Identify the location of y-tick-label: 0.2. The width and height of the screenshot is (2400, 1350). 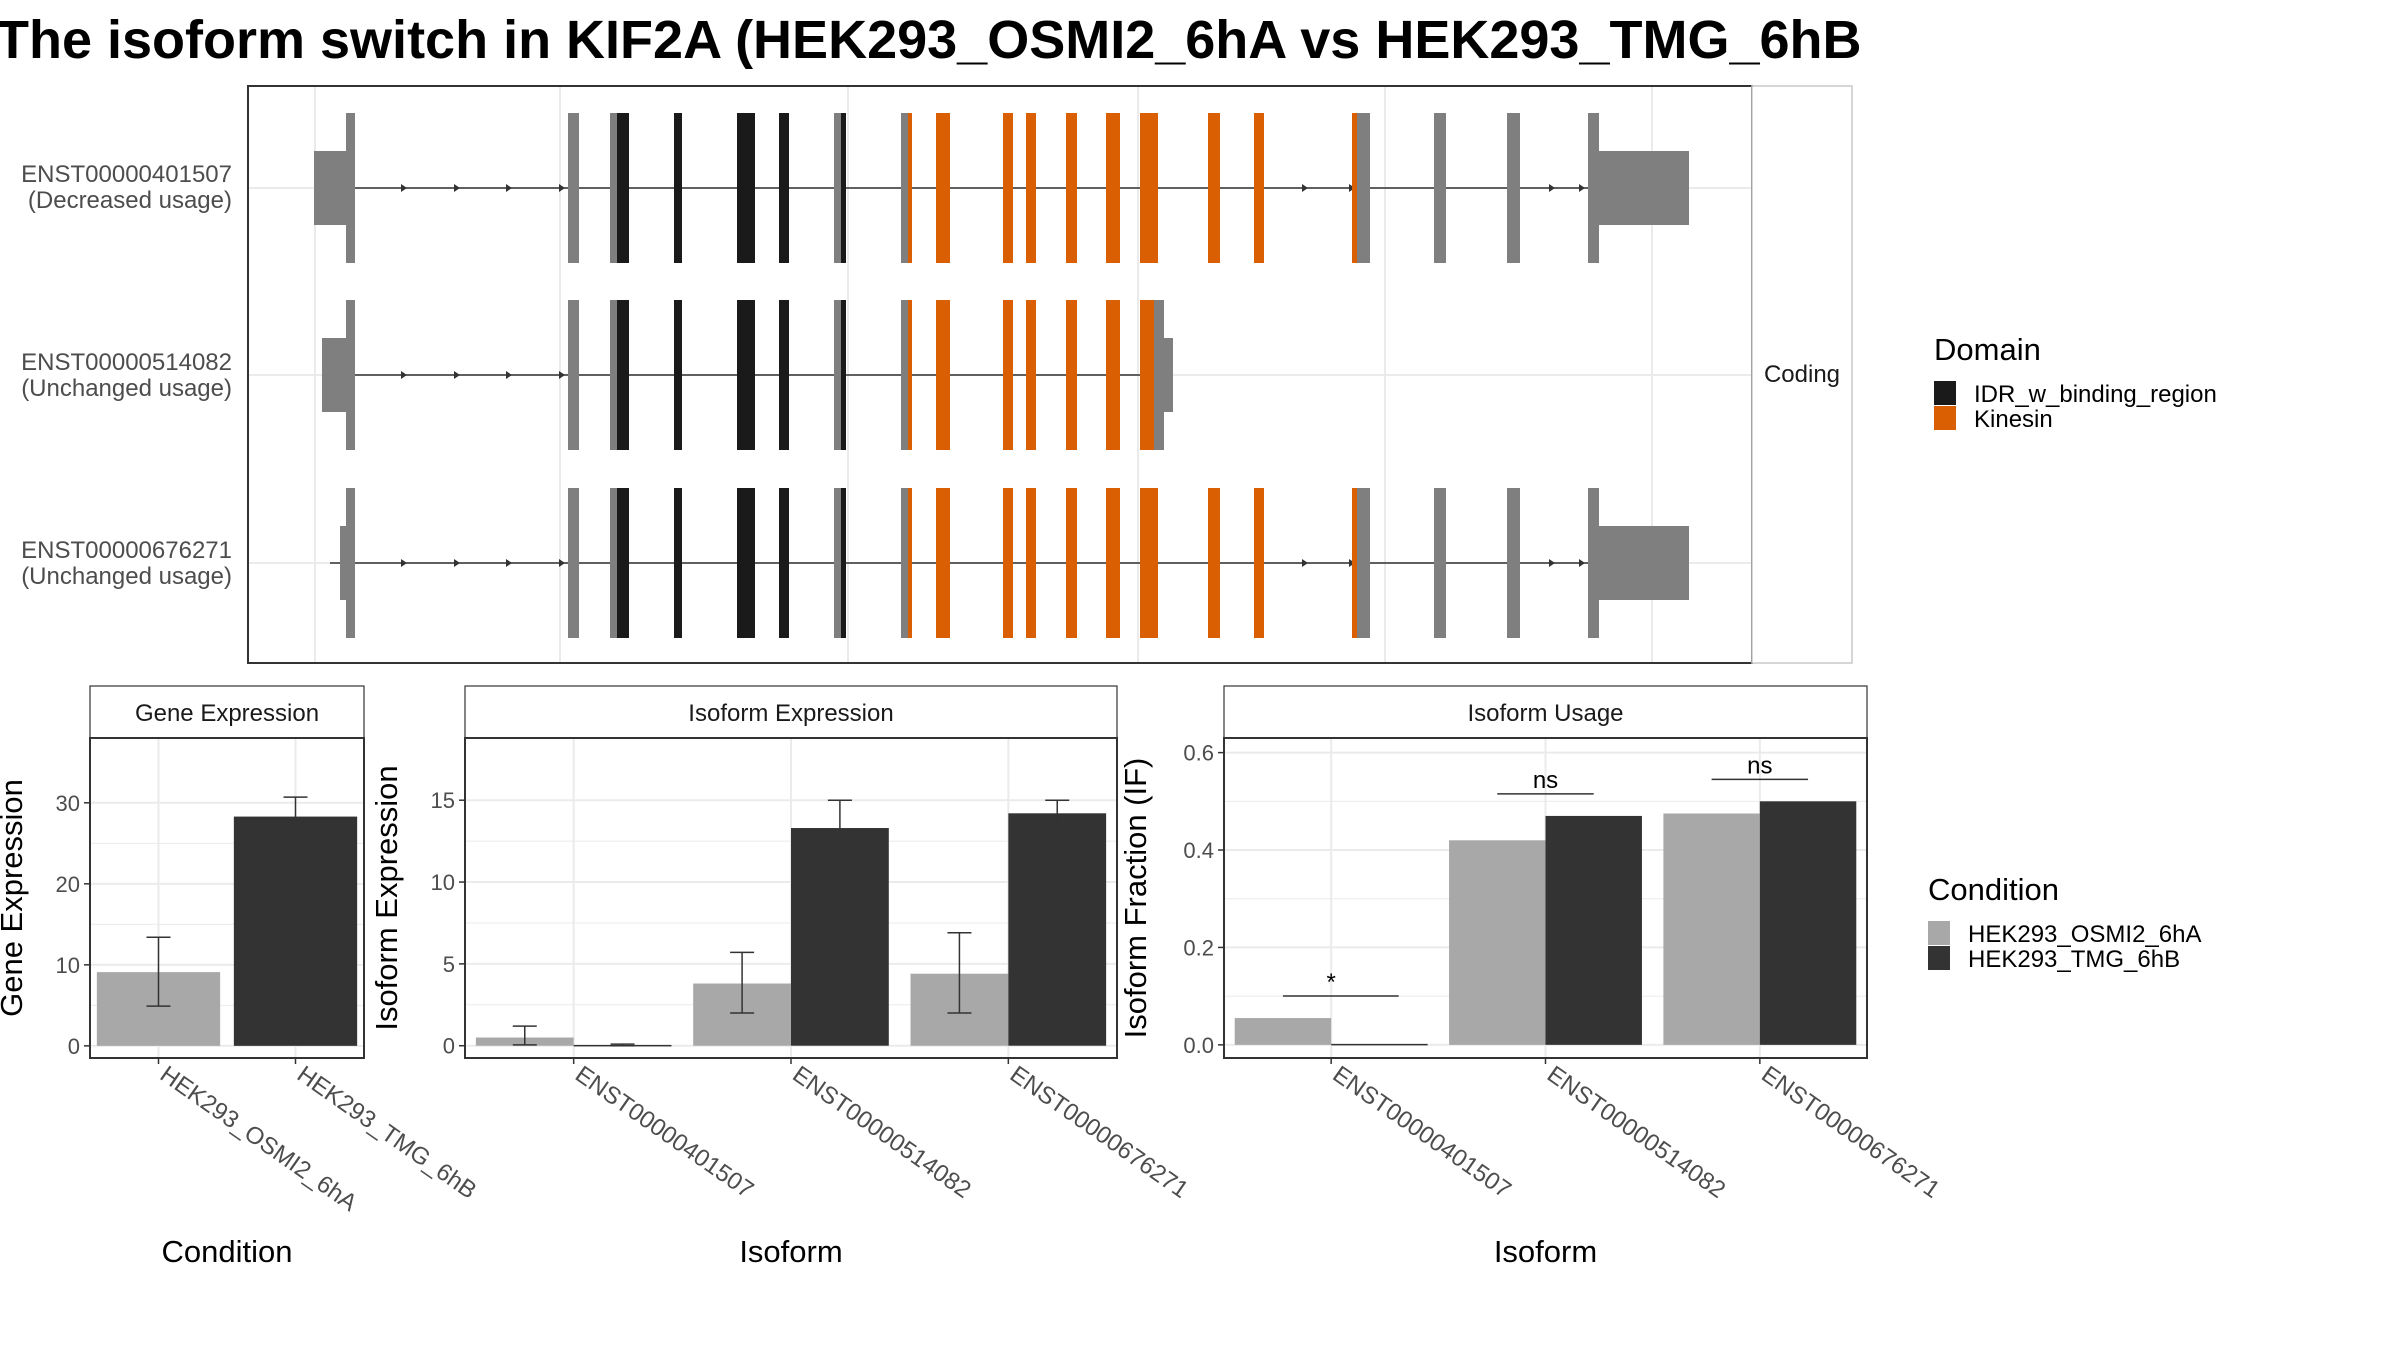
(1198, 947).